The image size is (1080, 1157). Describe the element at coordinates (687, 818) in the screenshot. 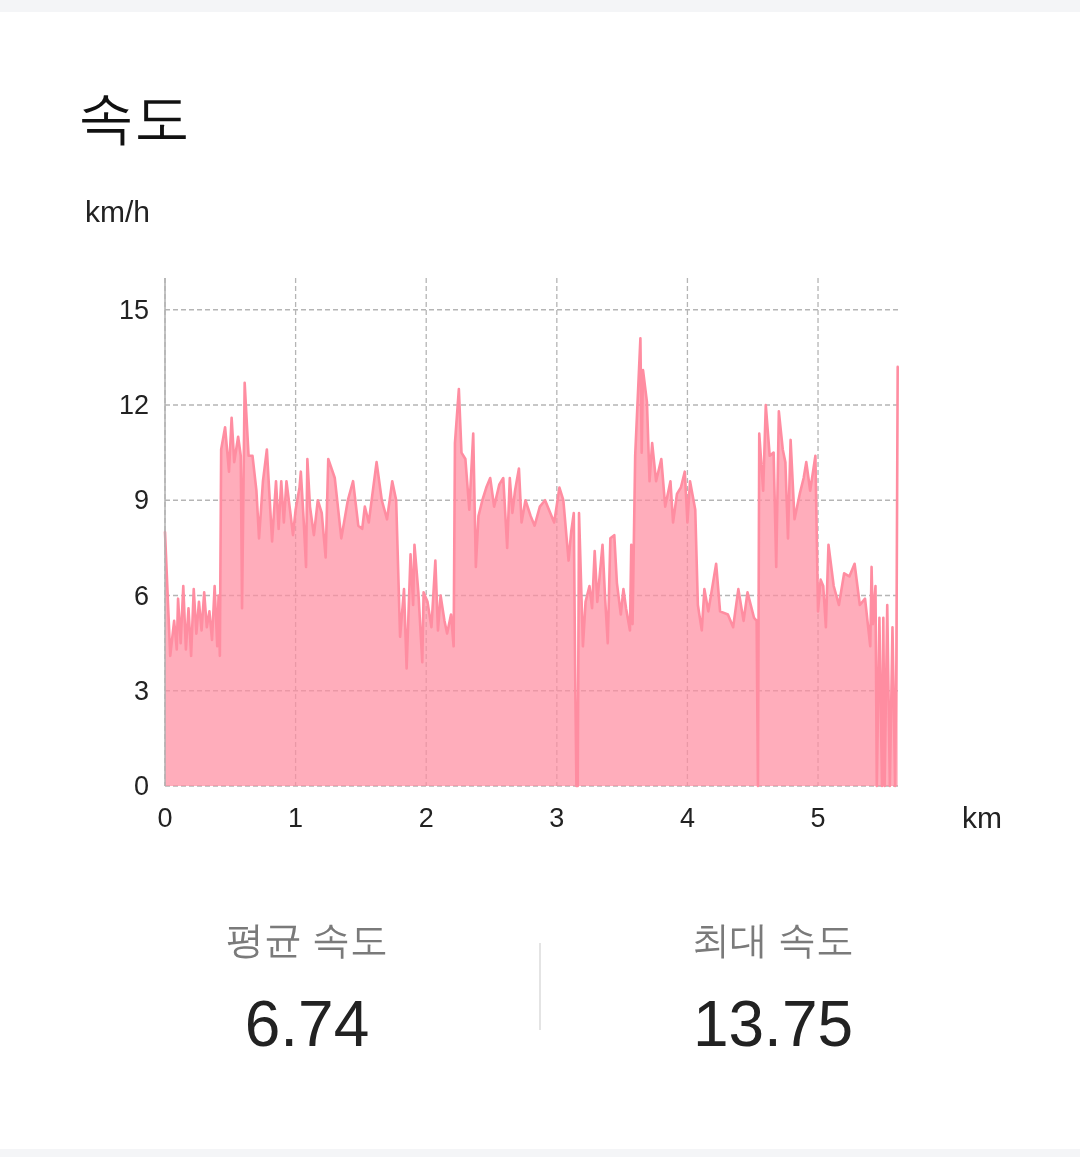

I see `x-tick-label: 4` at that location.